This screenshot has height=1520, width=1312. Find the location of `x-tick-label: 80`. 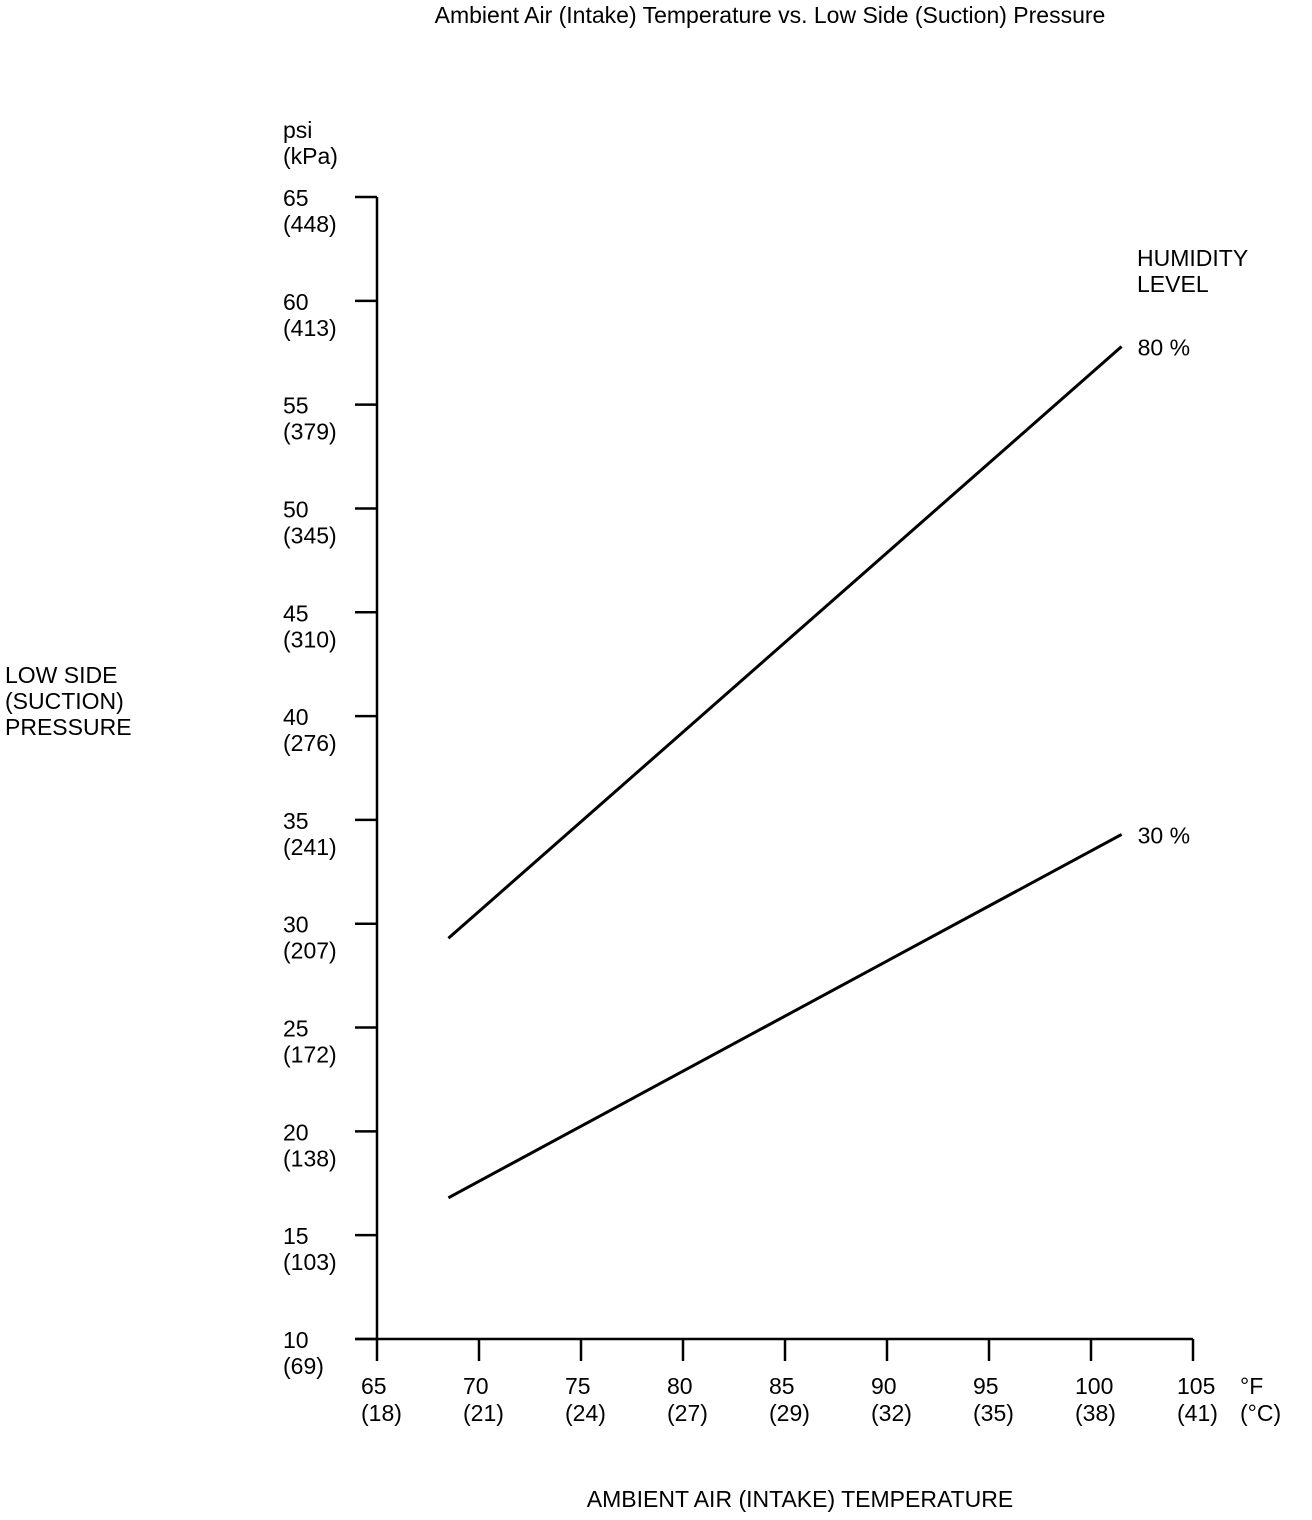

x-tick-label: 80 is located at coordinates (680, 1386).